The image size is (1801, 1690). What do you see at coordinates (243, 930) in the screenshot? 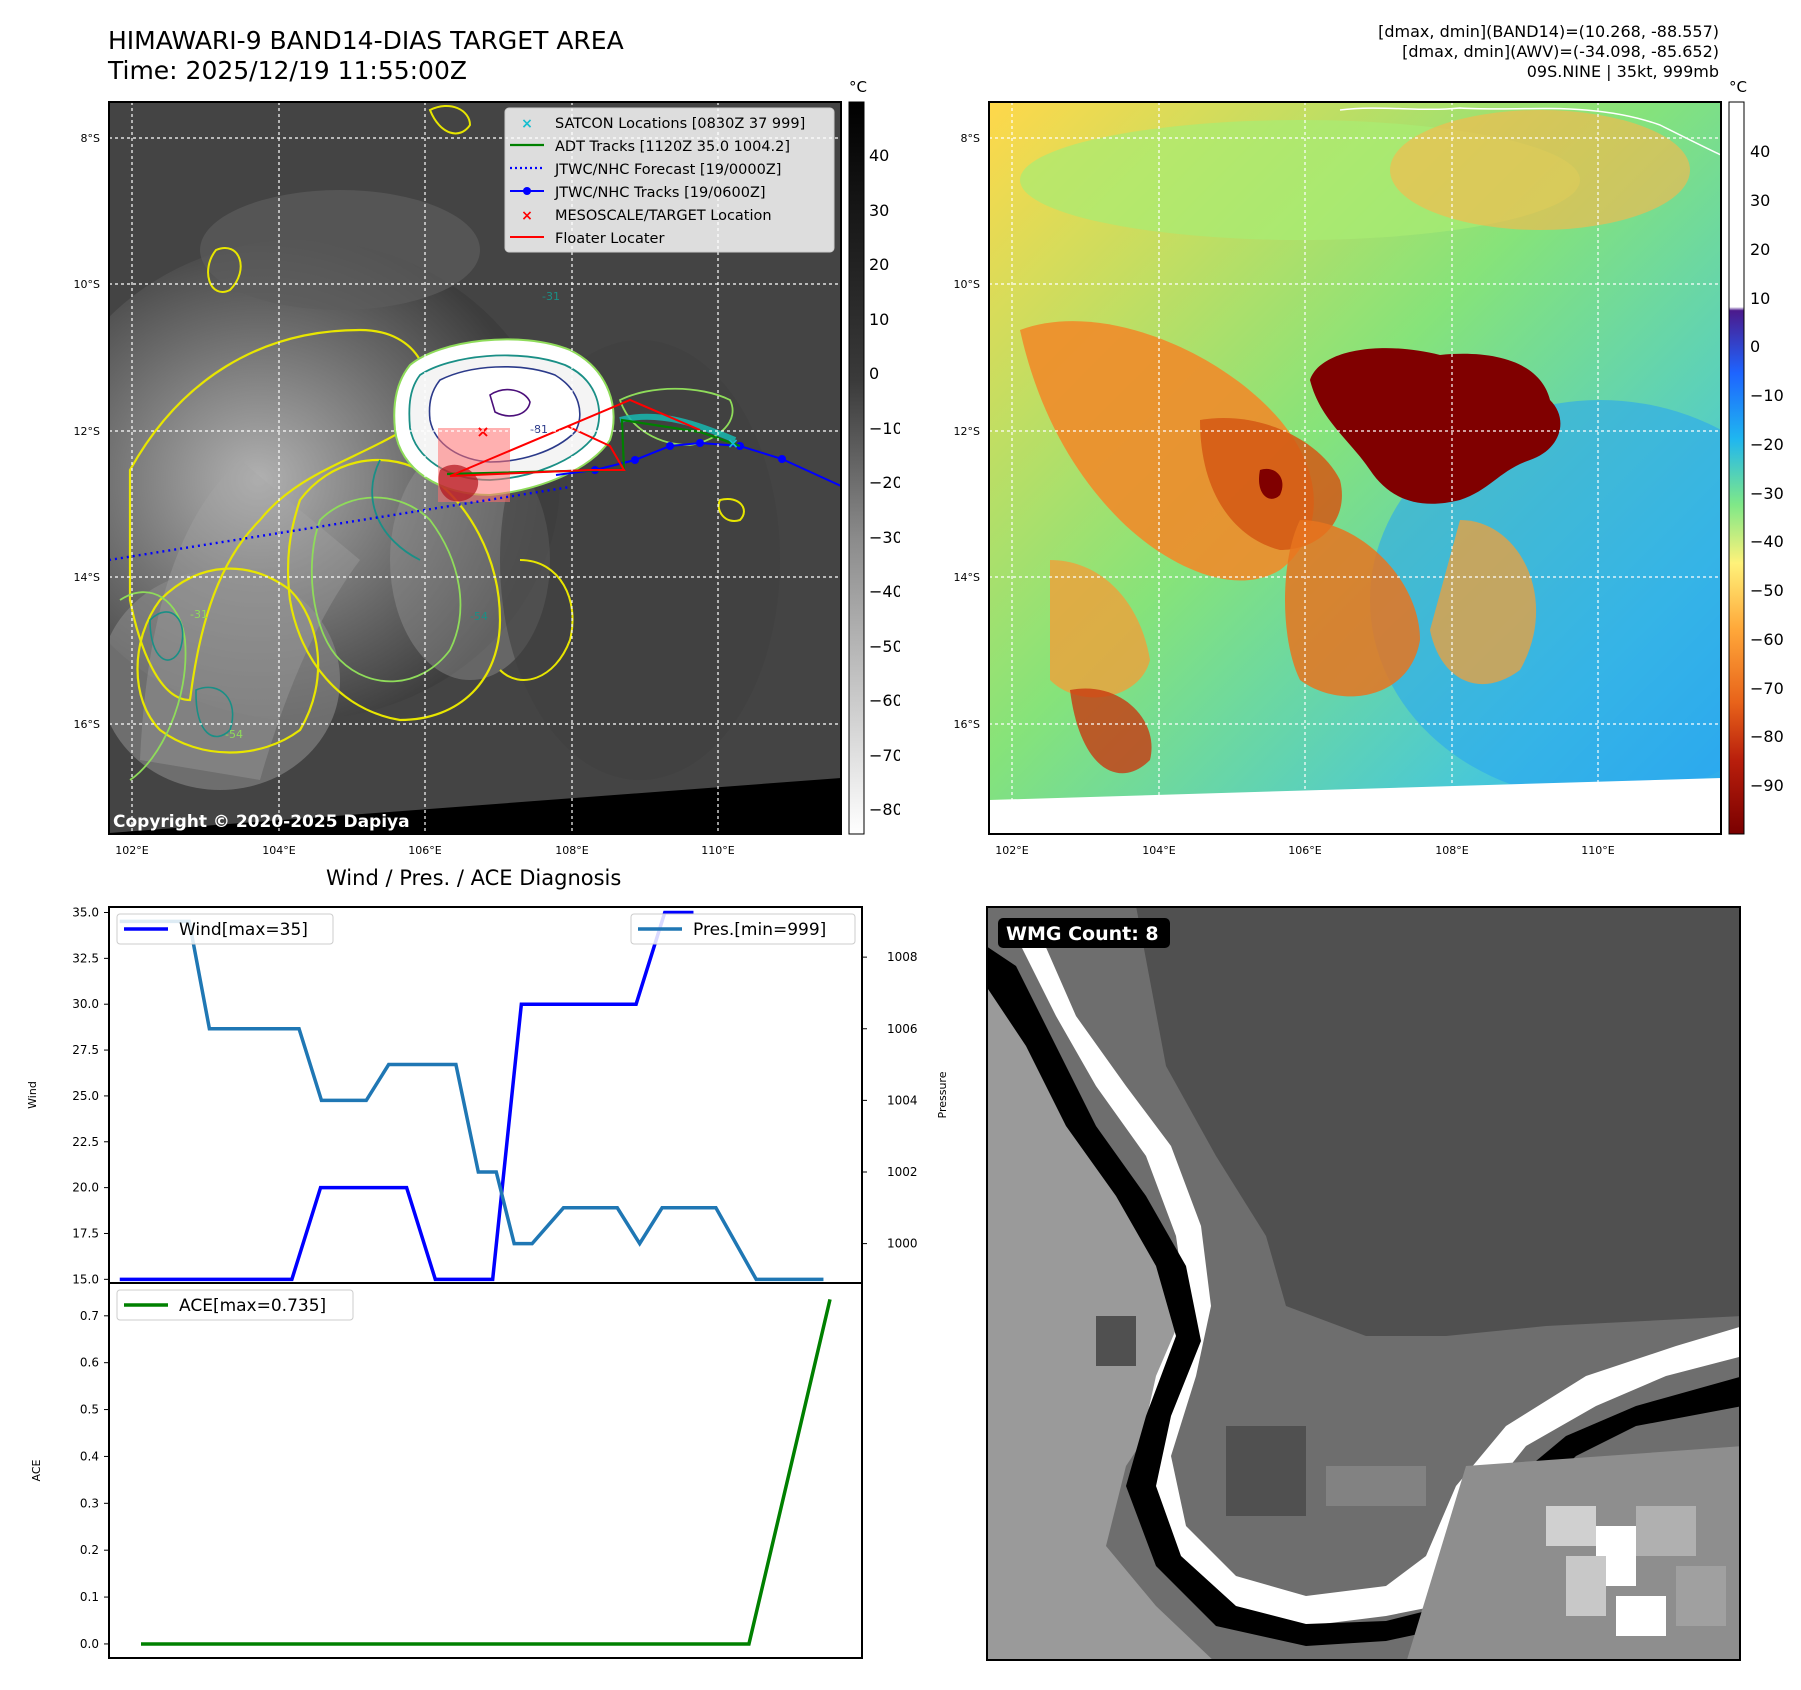
I see `wind-legend-label: Wind[max=35]` at bounding box center [243, 930].